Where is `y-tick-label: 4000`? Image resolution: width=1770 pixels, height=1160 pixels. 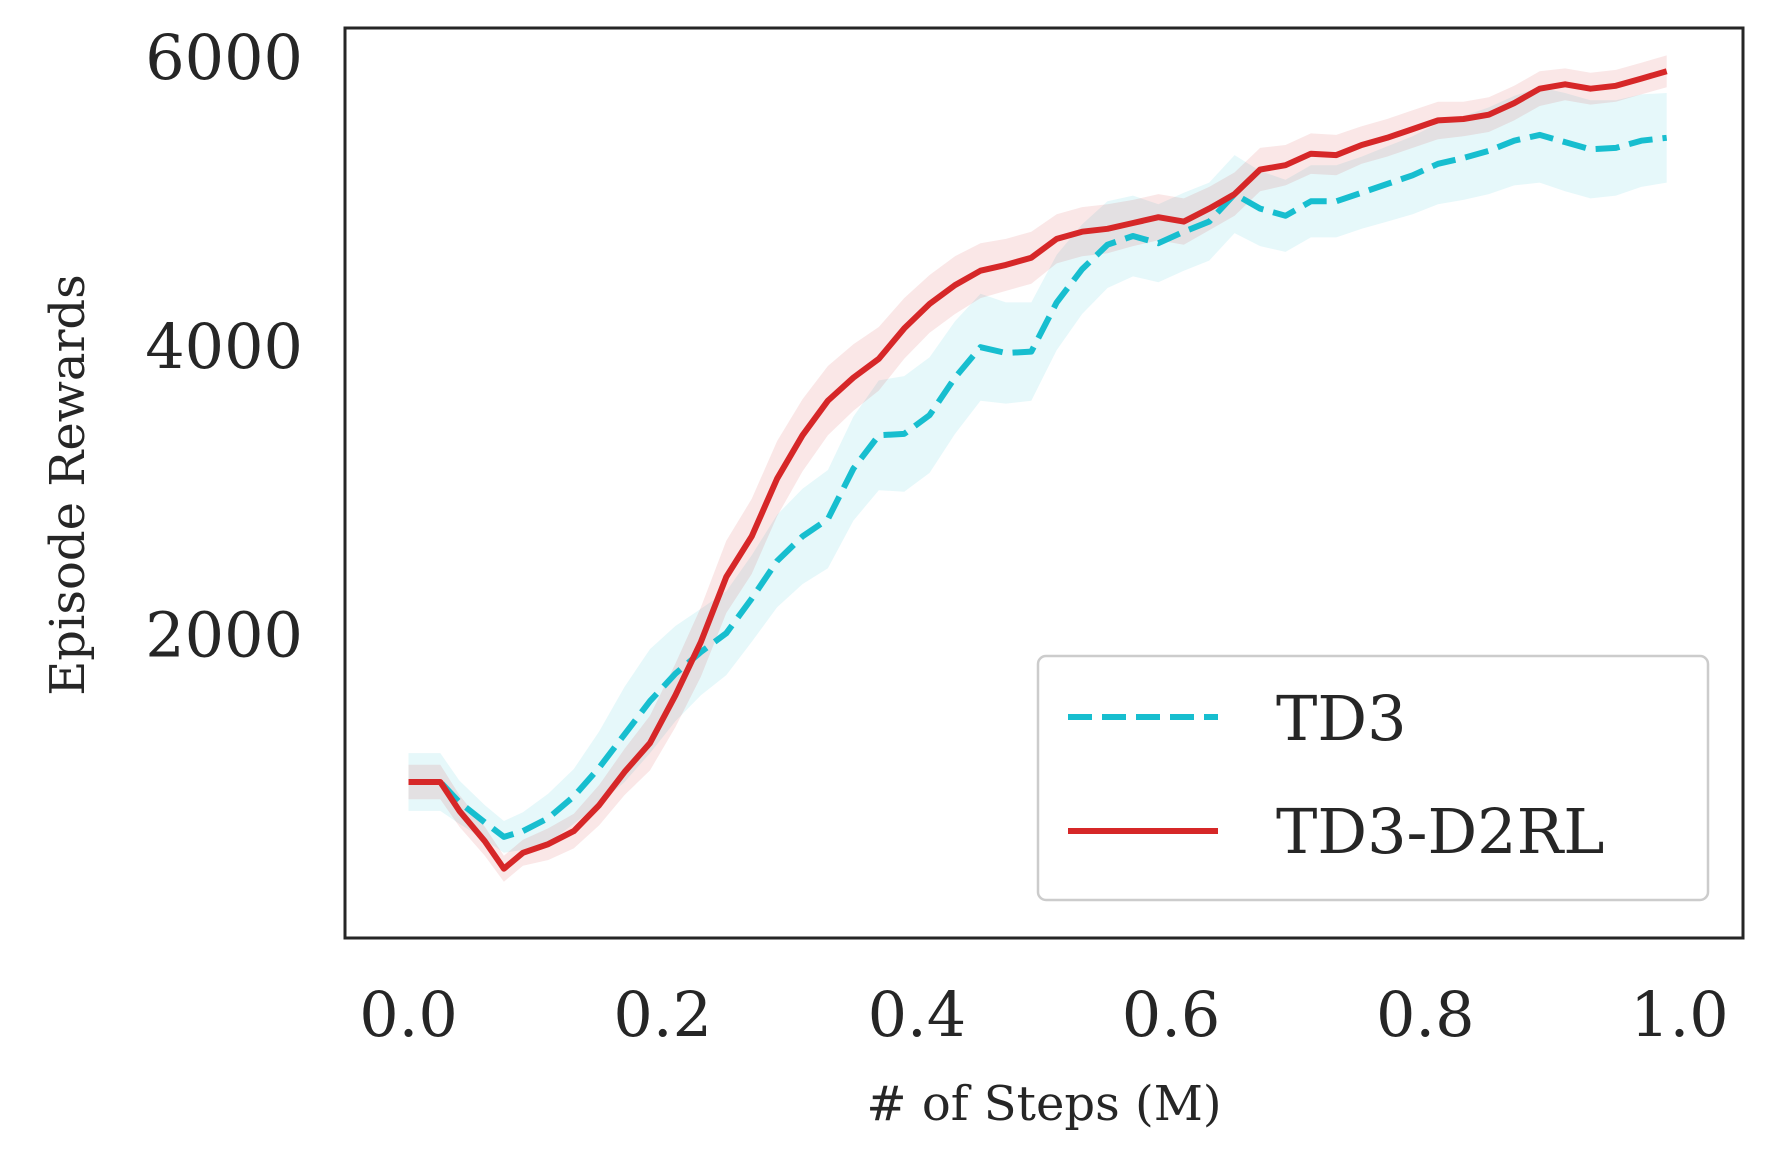 y-tick-label: 4000 is located at coordinates (224, 346).